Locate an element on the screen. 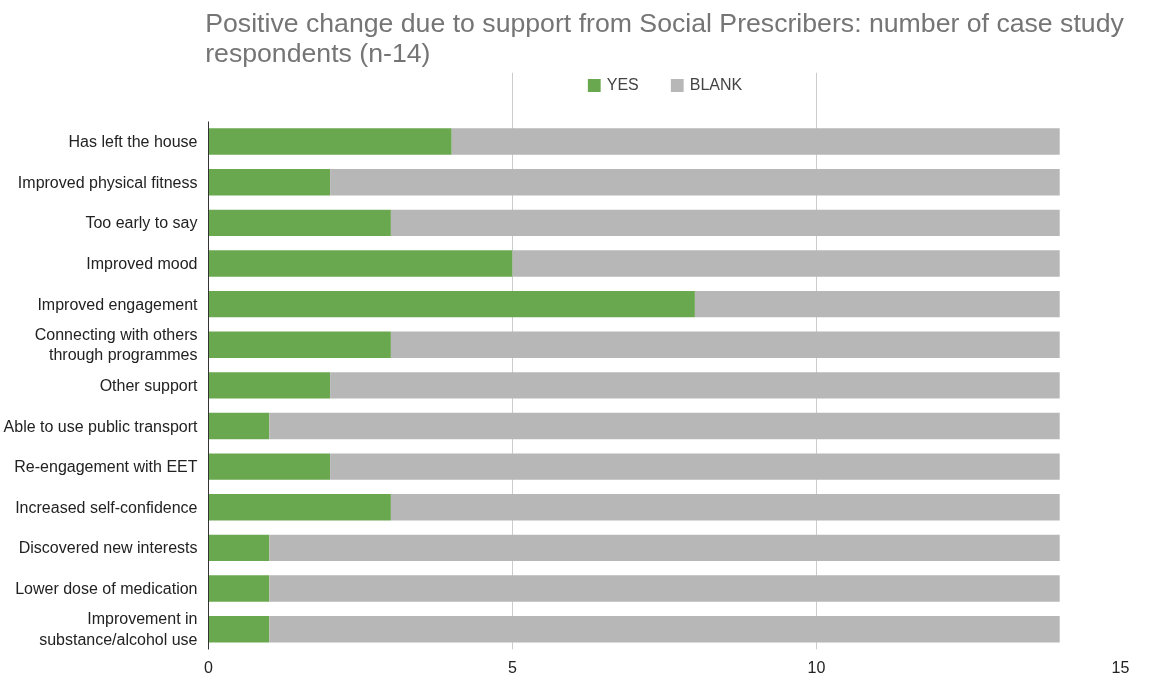  y-tick-label: Improved mood is located at coordinates (142, 263).